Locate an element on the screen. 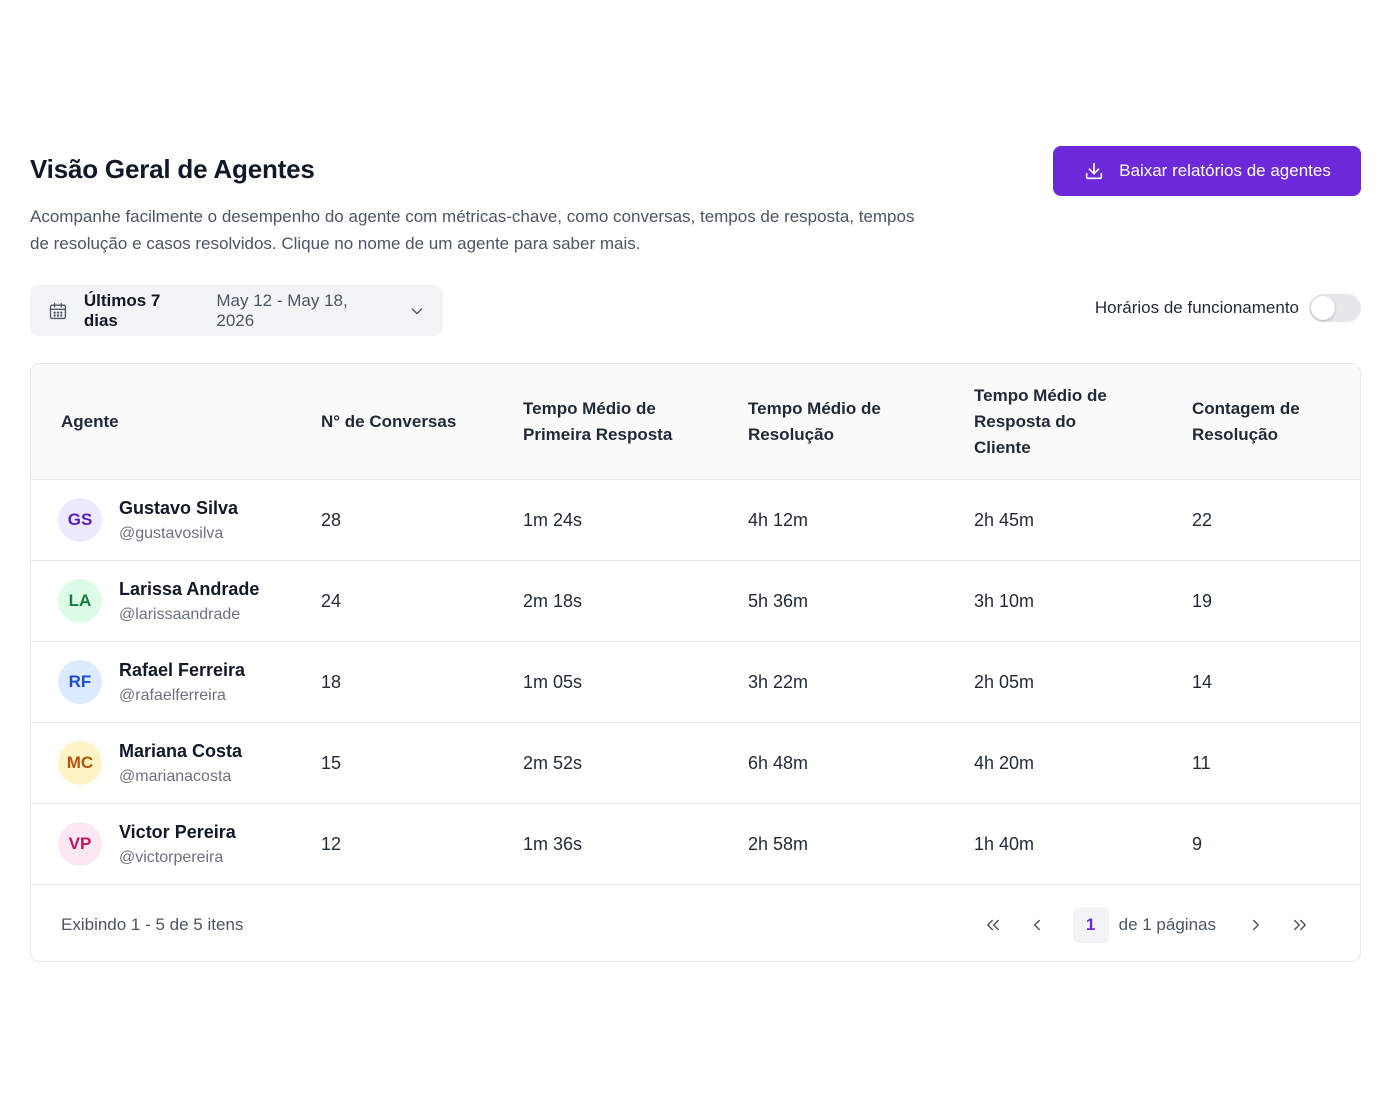 Image resolution: width=1390 pixels, height=1117 pixels. resolution-count-cell: 11 is located at coordinates (1201, 763).